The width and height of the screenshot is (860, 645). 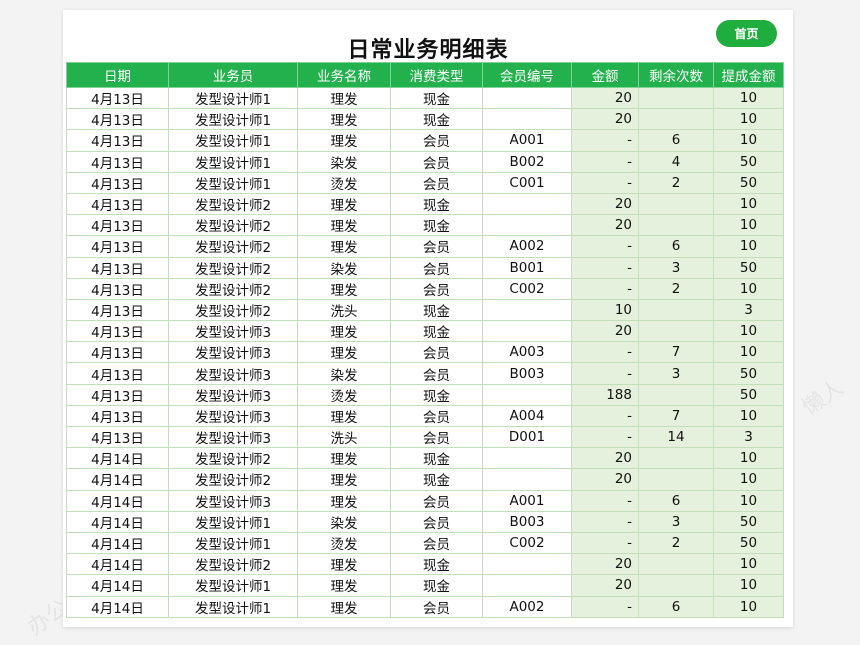 I want to click on table-row: 4月14日 发型设计师3 理发 会员 A001-6 10, so click(x=425, y=500).